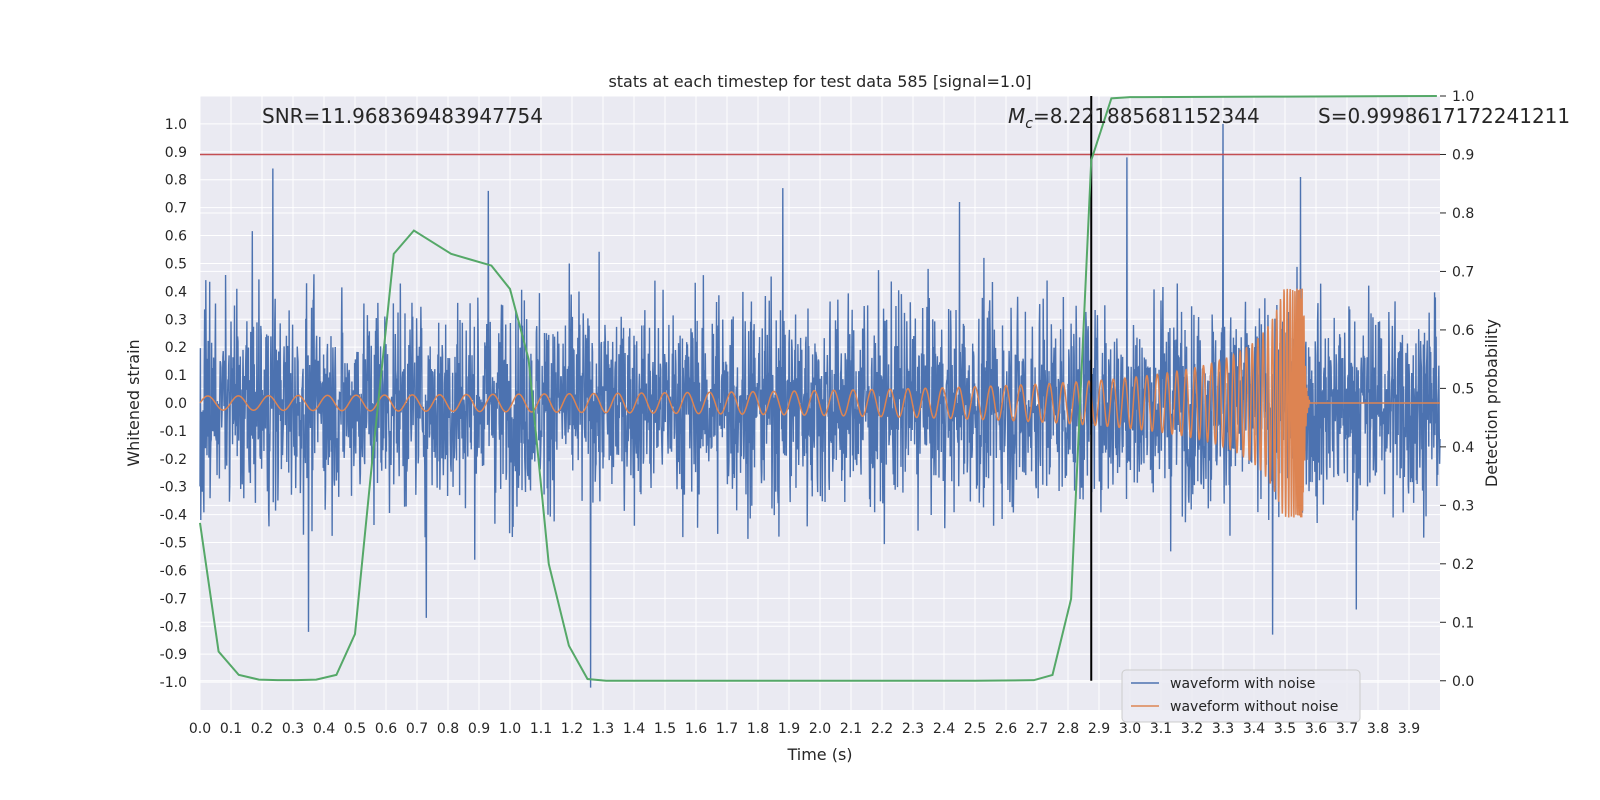 The width and height of the screenshot is (1600, 800). I want to click on x-tick-label: 1.1, so click(541, 729).